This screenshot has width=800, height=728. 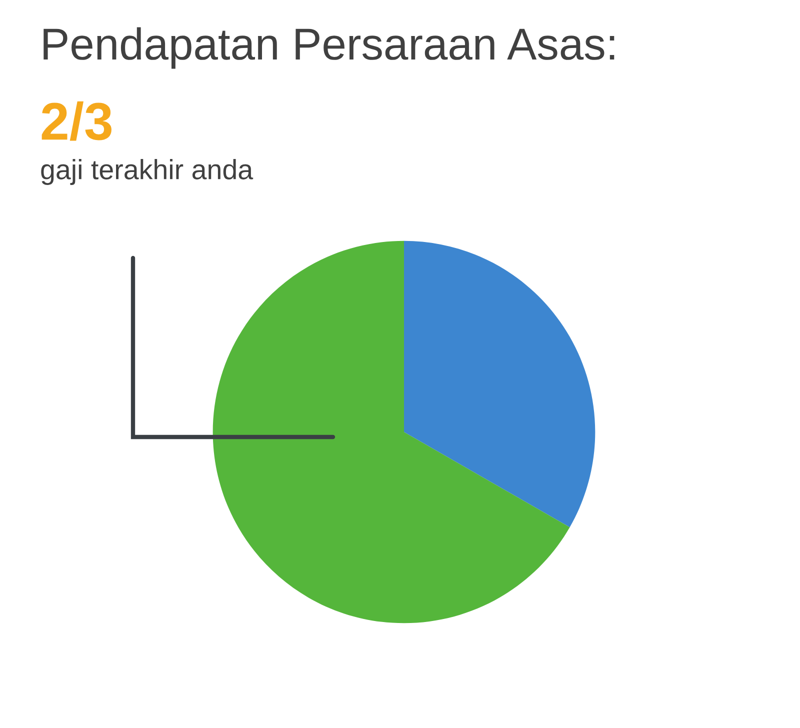 I want to click on chart-subtitle: 2/3, so click(x=77, y=121).